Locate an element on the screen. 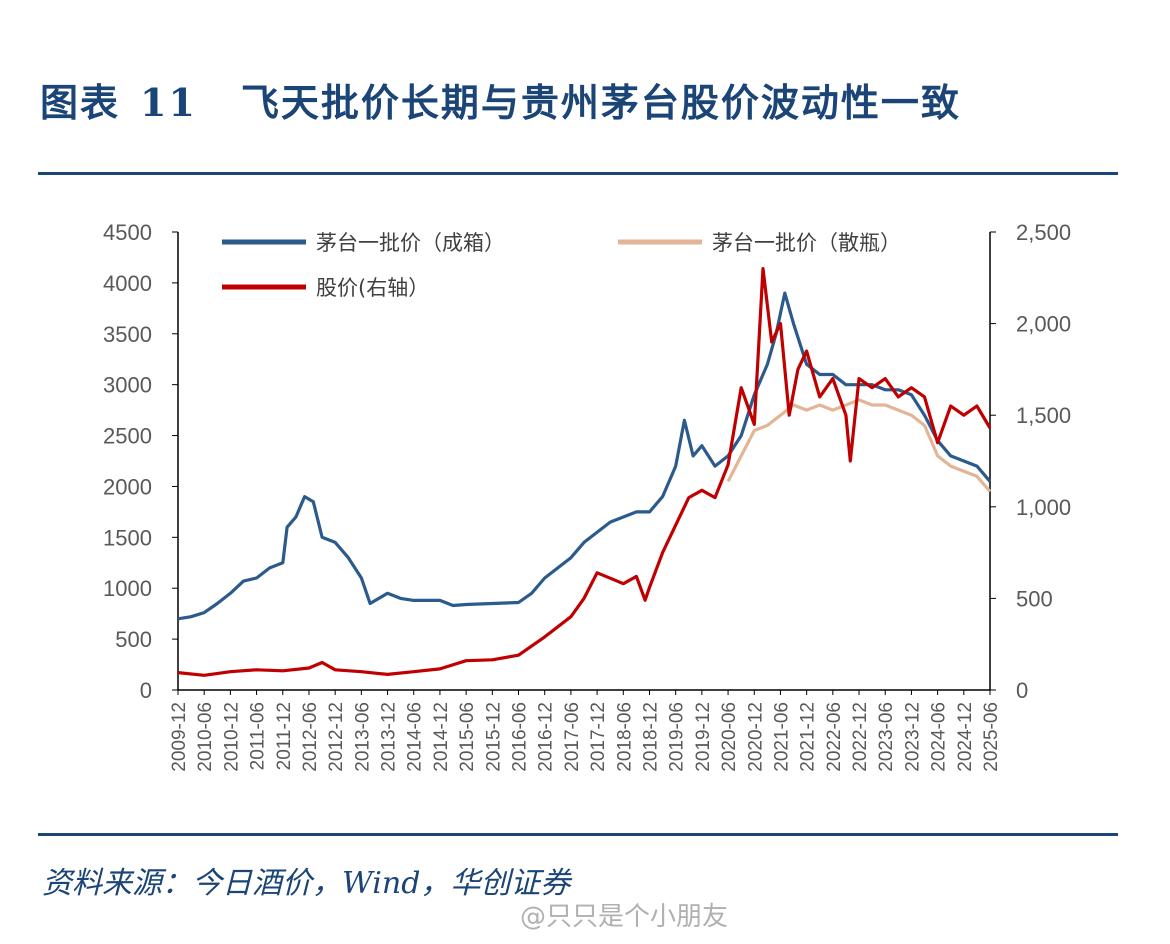 The width and height of the screenshot is (1170, 944). legend-item-bottle-price: 茅台一批价（散瓶） is located at coordinates (759, 243).